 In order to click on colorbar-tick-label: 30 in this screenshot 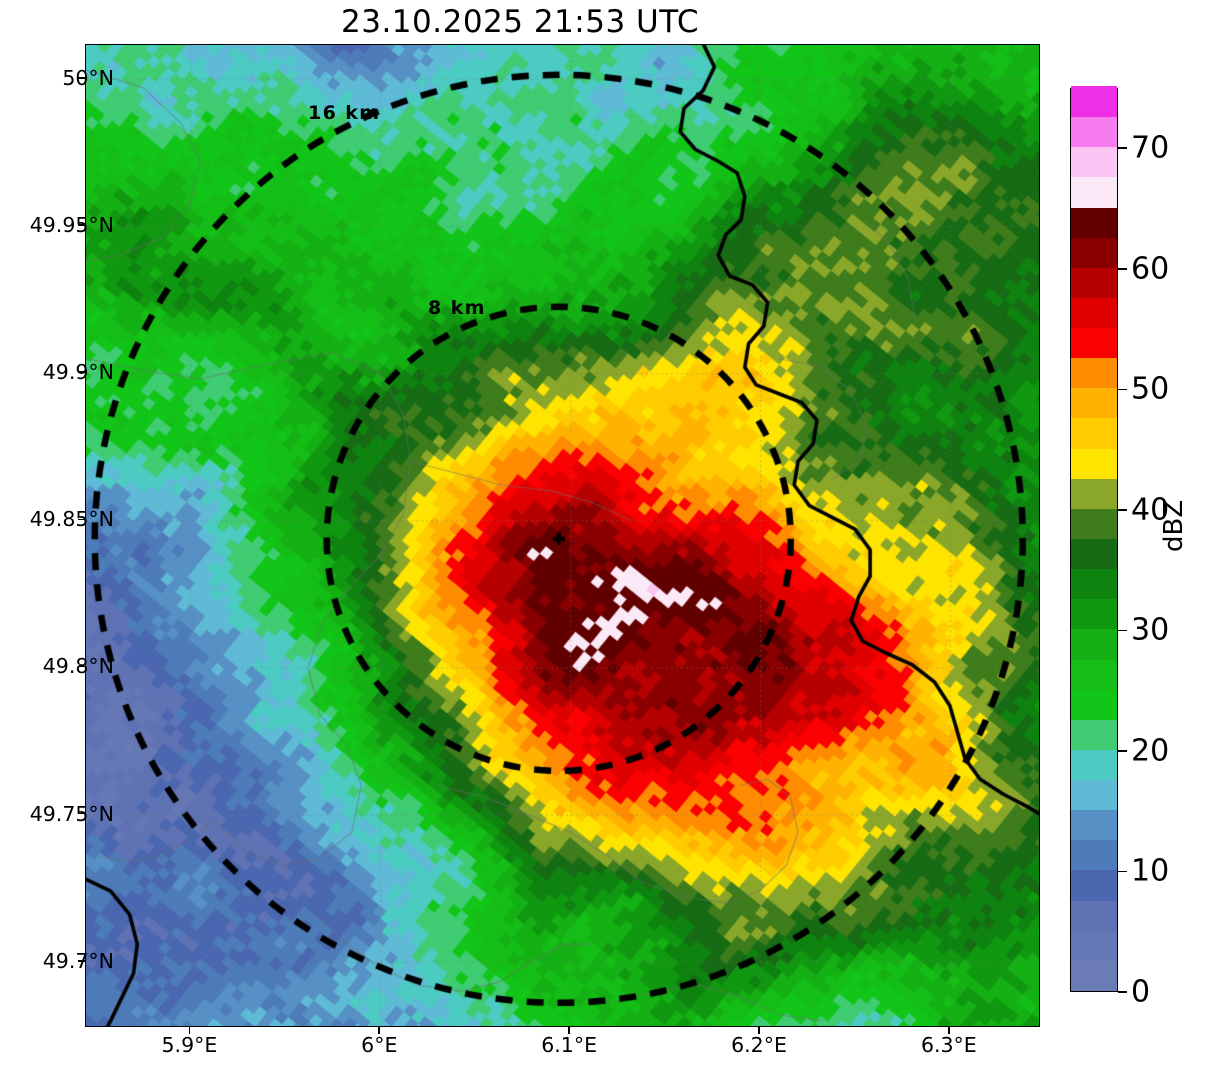, I will do `click(1150, 630)`.